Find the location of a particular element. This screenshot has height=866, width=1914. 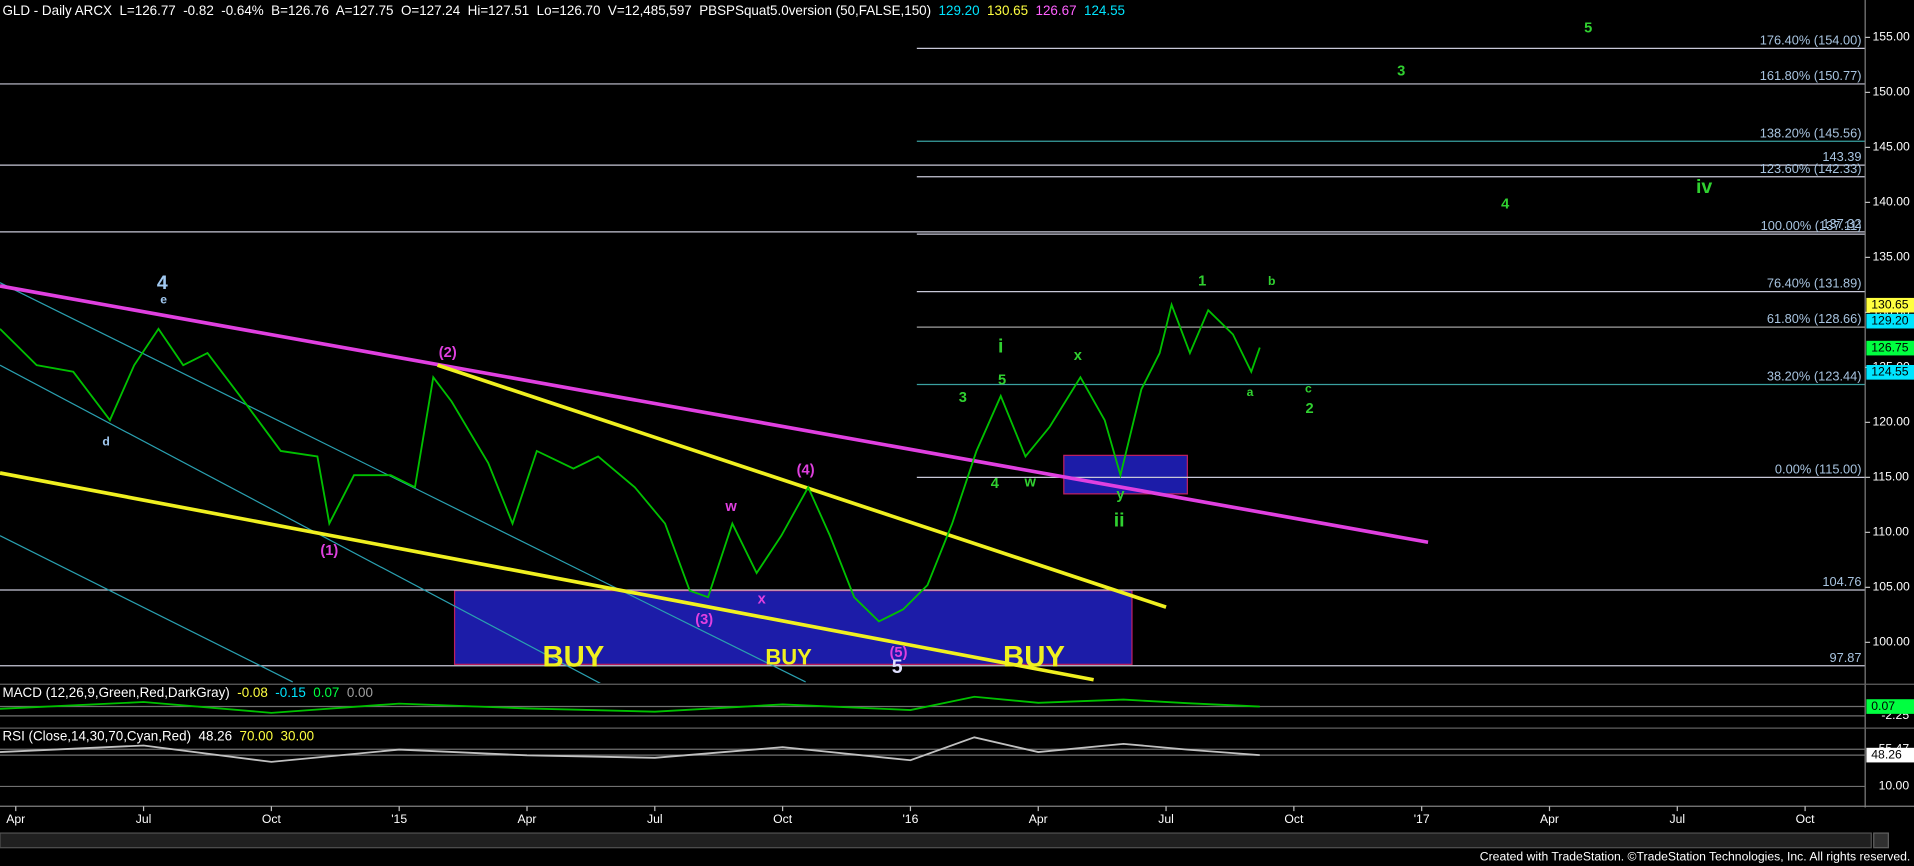

price-marker-label: 130.65 is located at coordinates (1890, 304).